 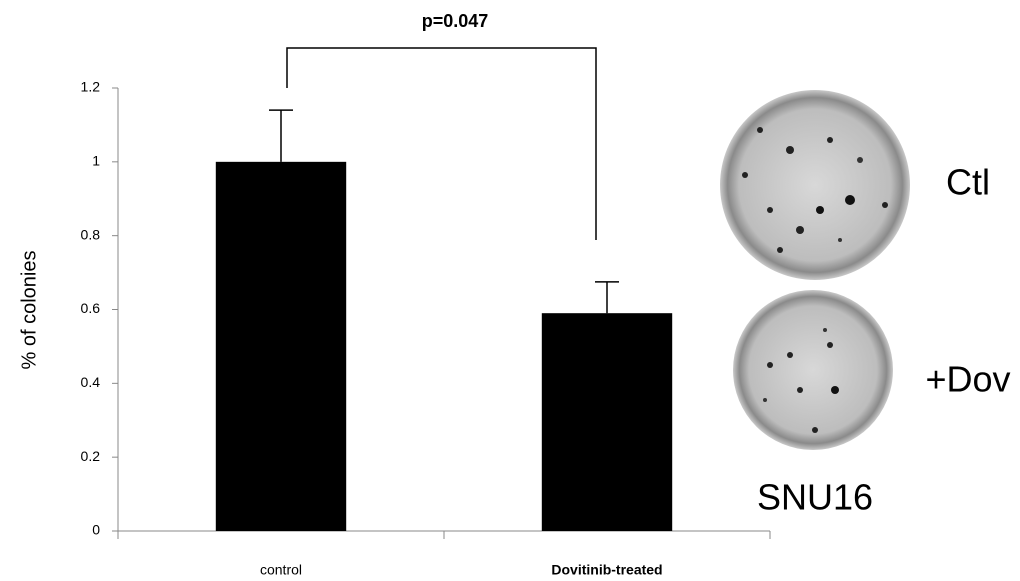 What do you see at coordinates (91, 456) in the screenshot?
I see `y-tick-label: 0.2` at bounding box center [91, 456].